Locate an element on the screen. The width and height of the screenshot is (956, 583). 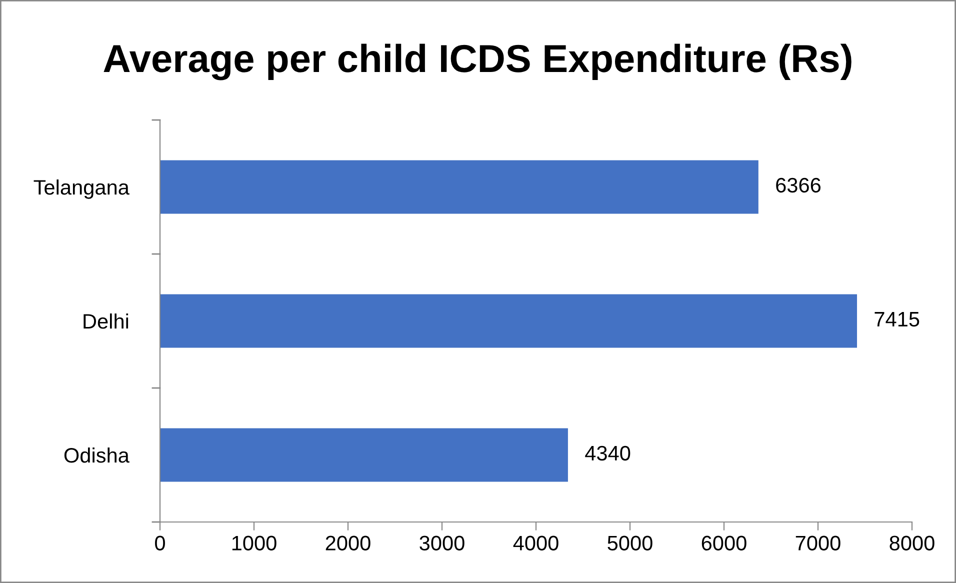
x-tick-label: 2000 is located at coordinates (348, 543).